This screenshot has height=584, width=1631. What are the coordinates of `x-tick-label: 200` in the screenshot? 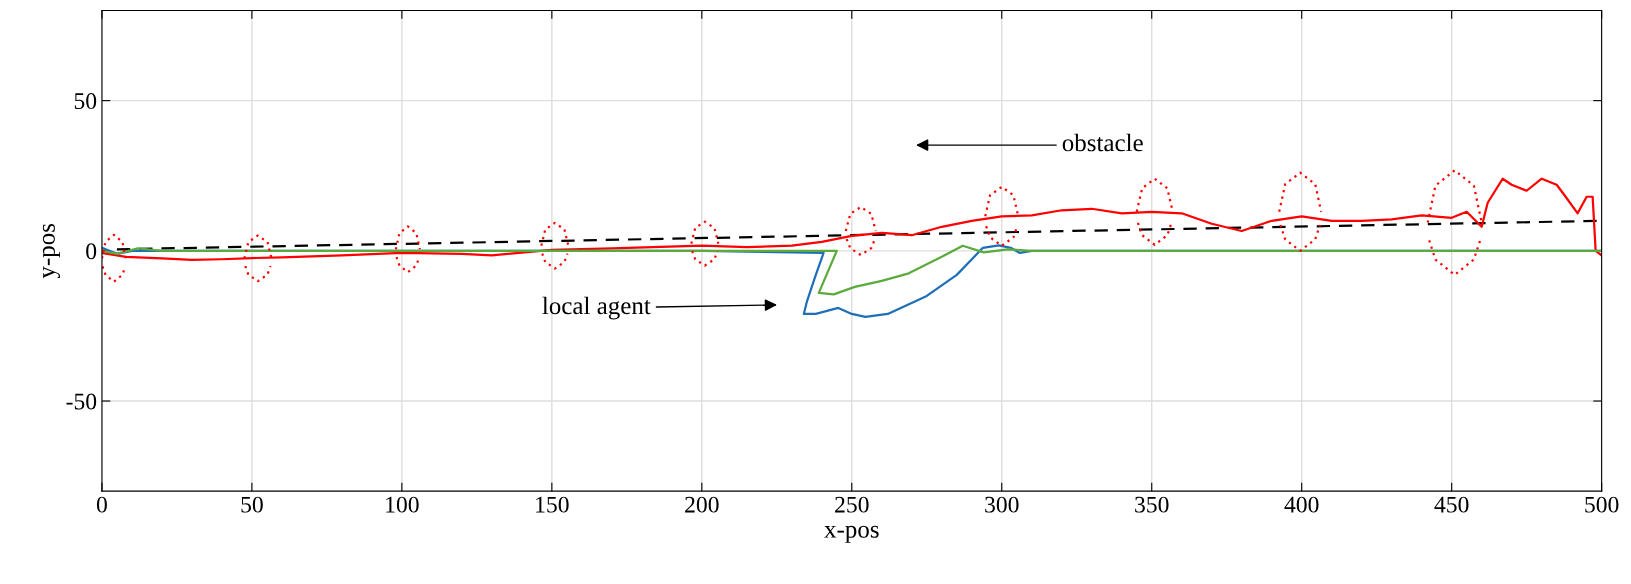 It's located at (702, 504).